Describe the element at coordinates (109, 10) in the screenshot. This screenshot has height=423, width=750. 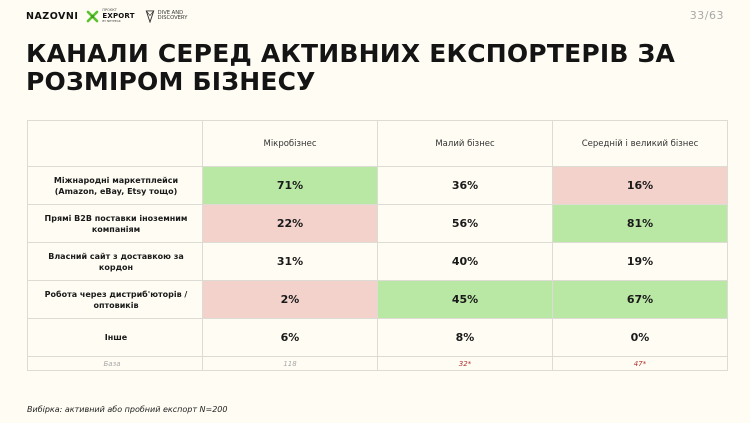
I see `export-logo-top: ПРОЄКТ` at that location.